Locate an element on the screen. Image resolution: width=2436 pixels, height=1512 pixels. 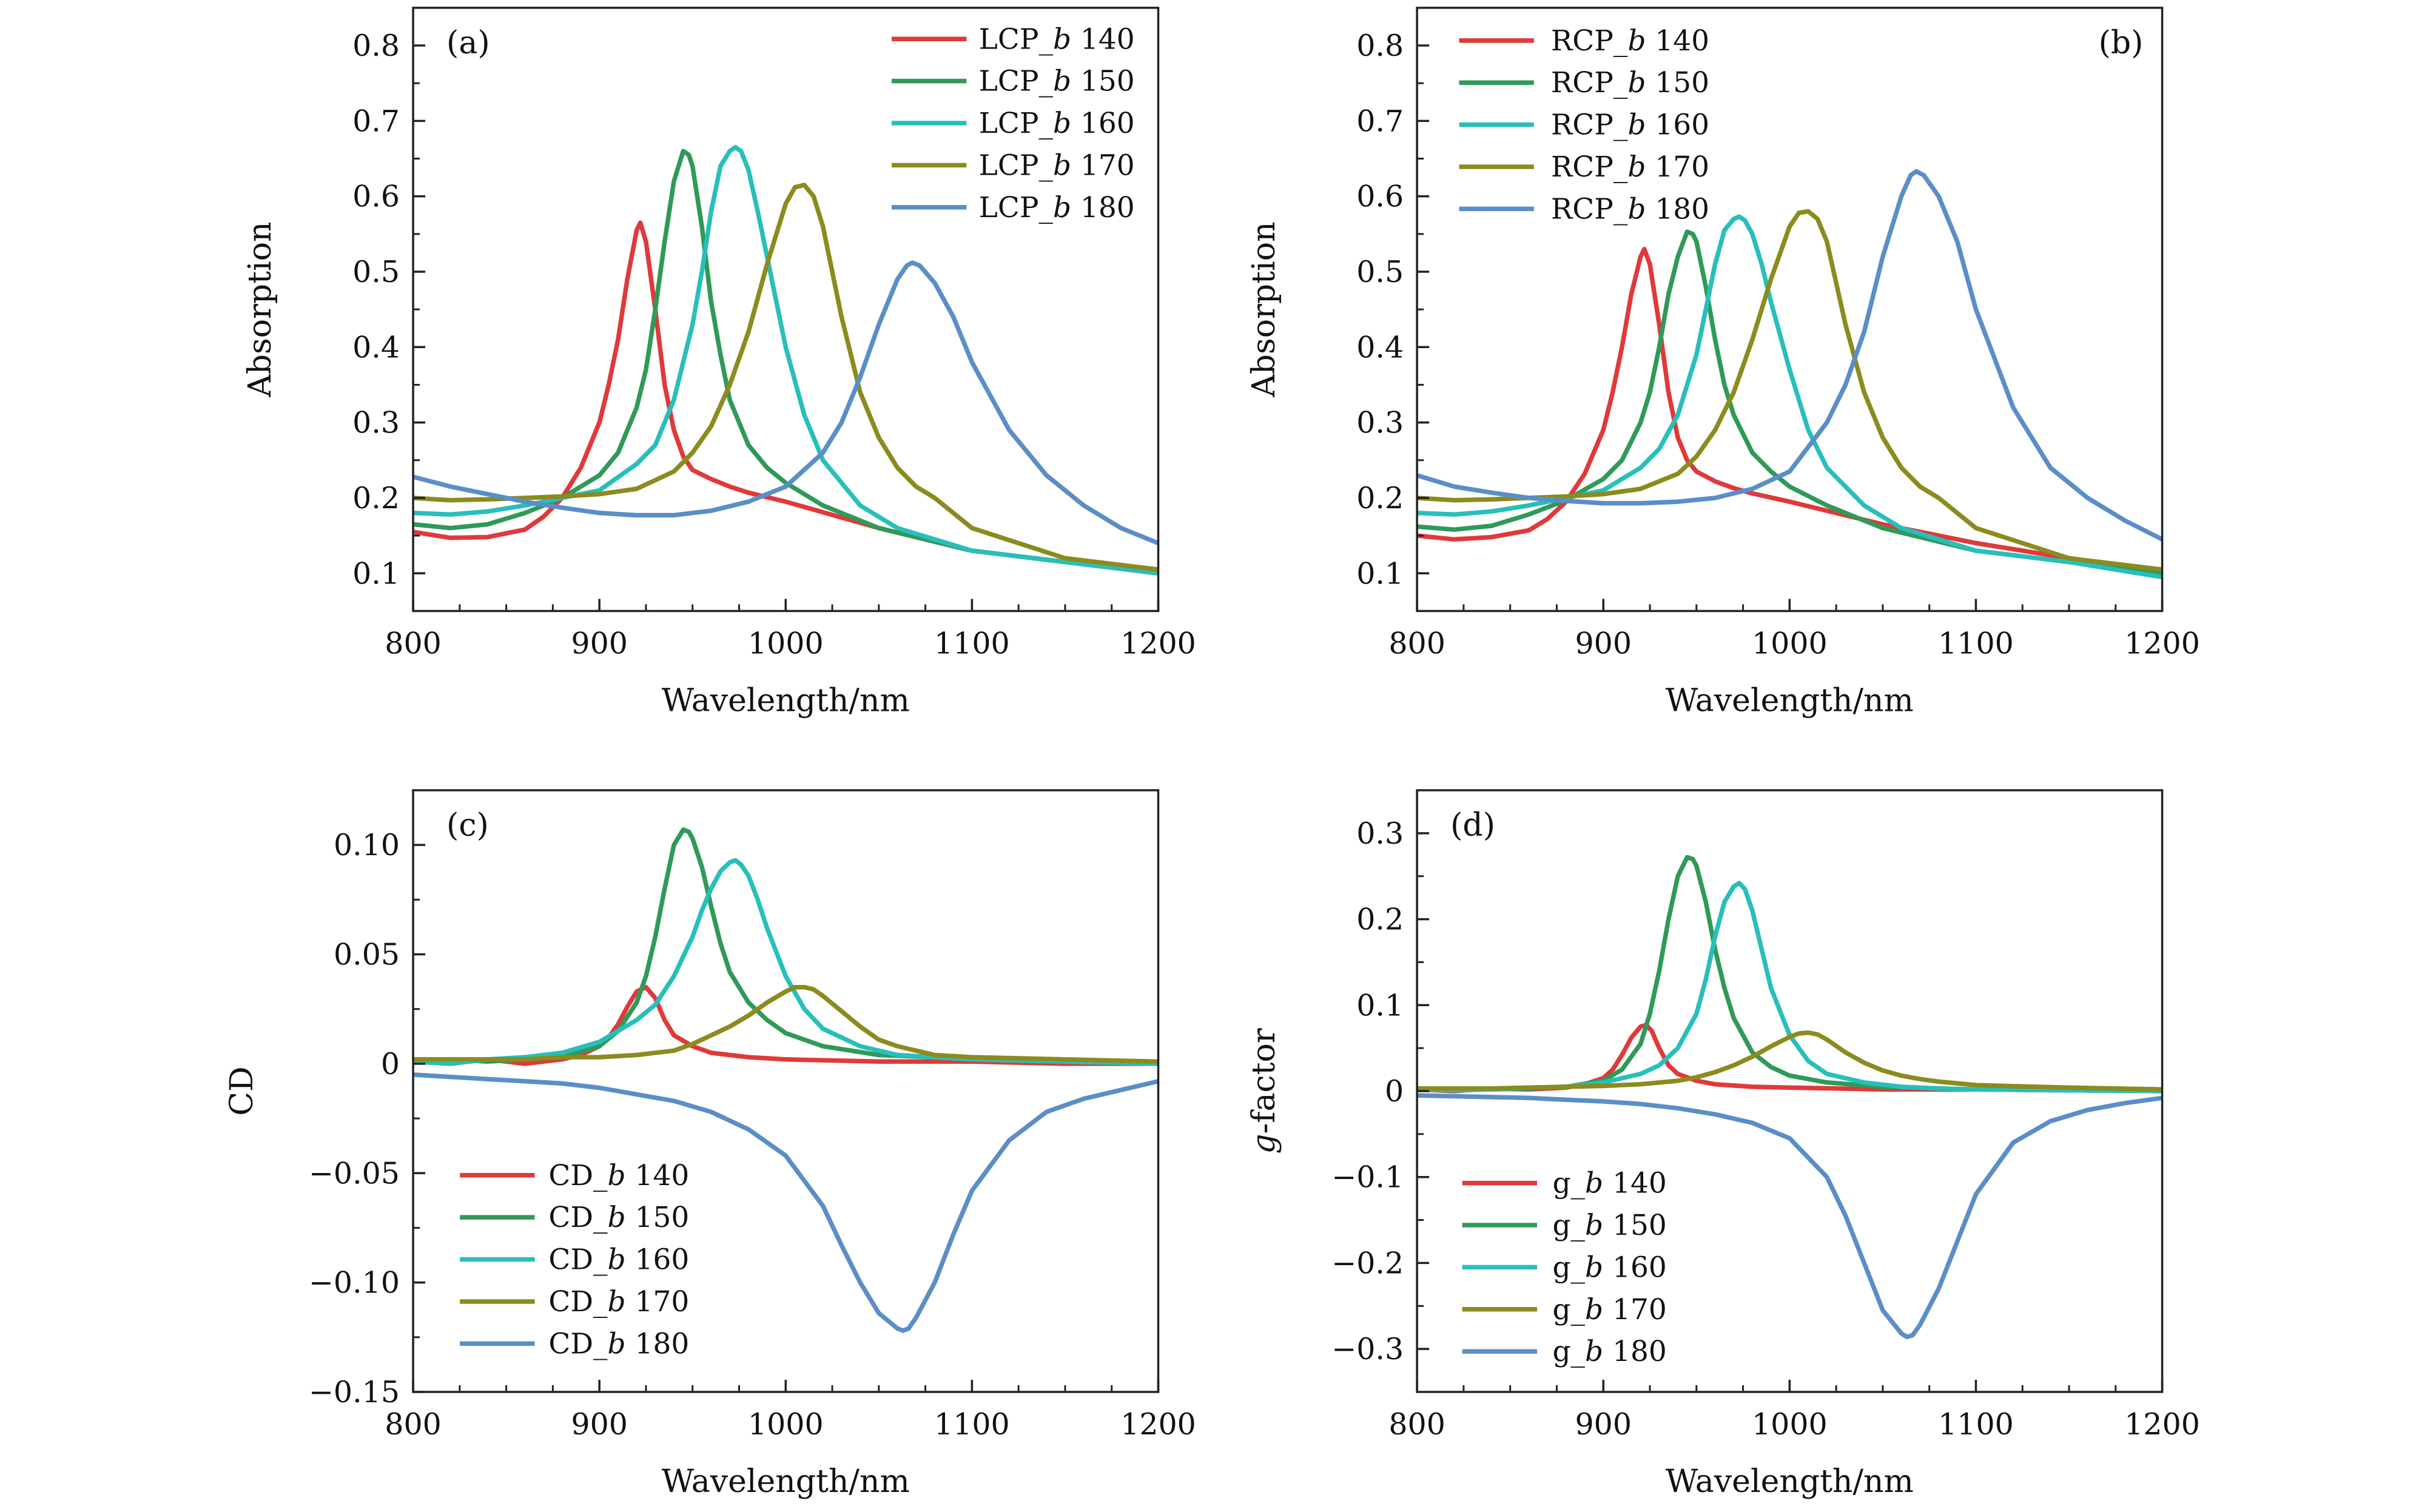
legend: g_b 140 g_b 150 g_b 160 g_b 170 g_b 180 is located at coordinates (1564, 1267).